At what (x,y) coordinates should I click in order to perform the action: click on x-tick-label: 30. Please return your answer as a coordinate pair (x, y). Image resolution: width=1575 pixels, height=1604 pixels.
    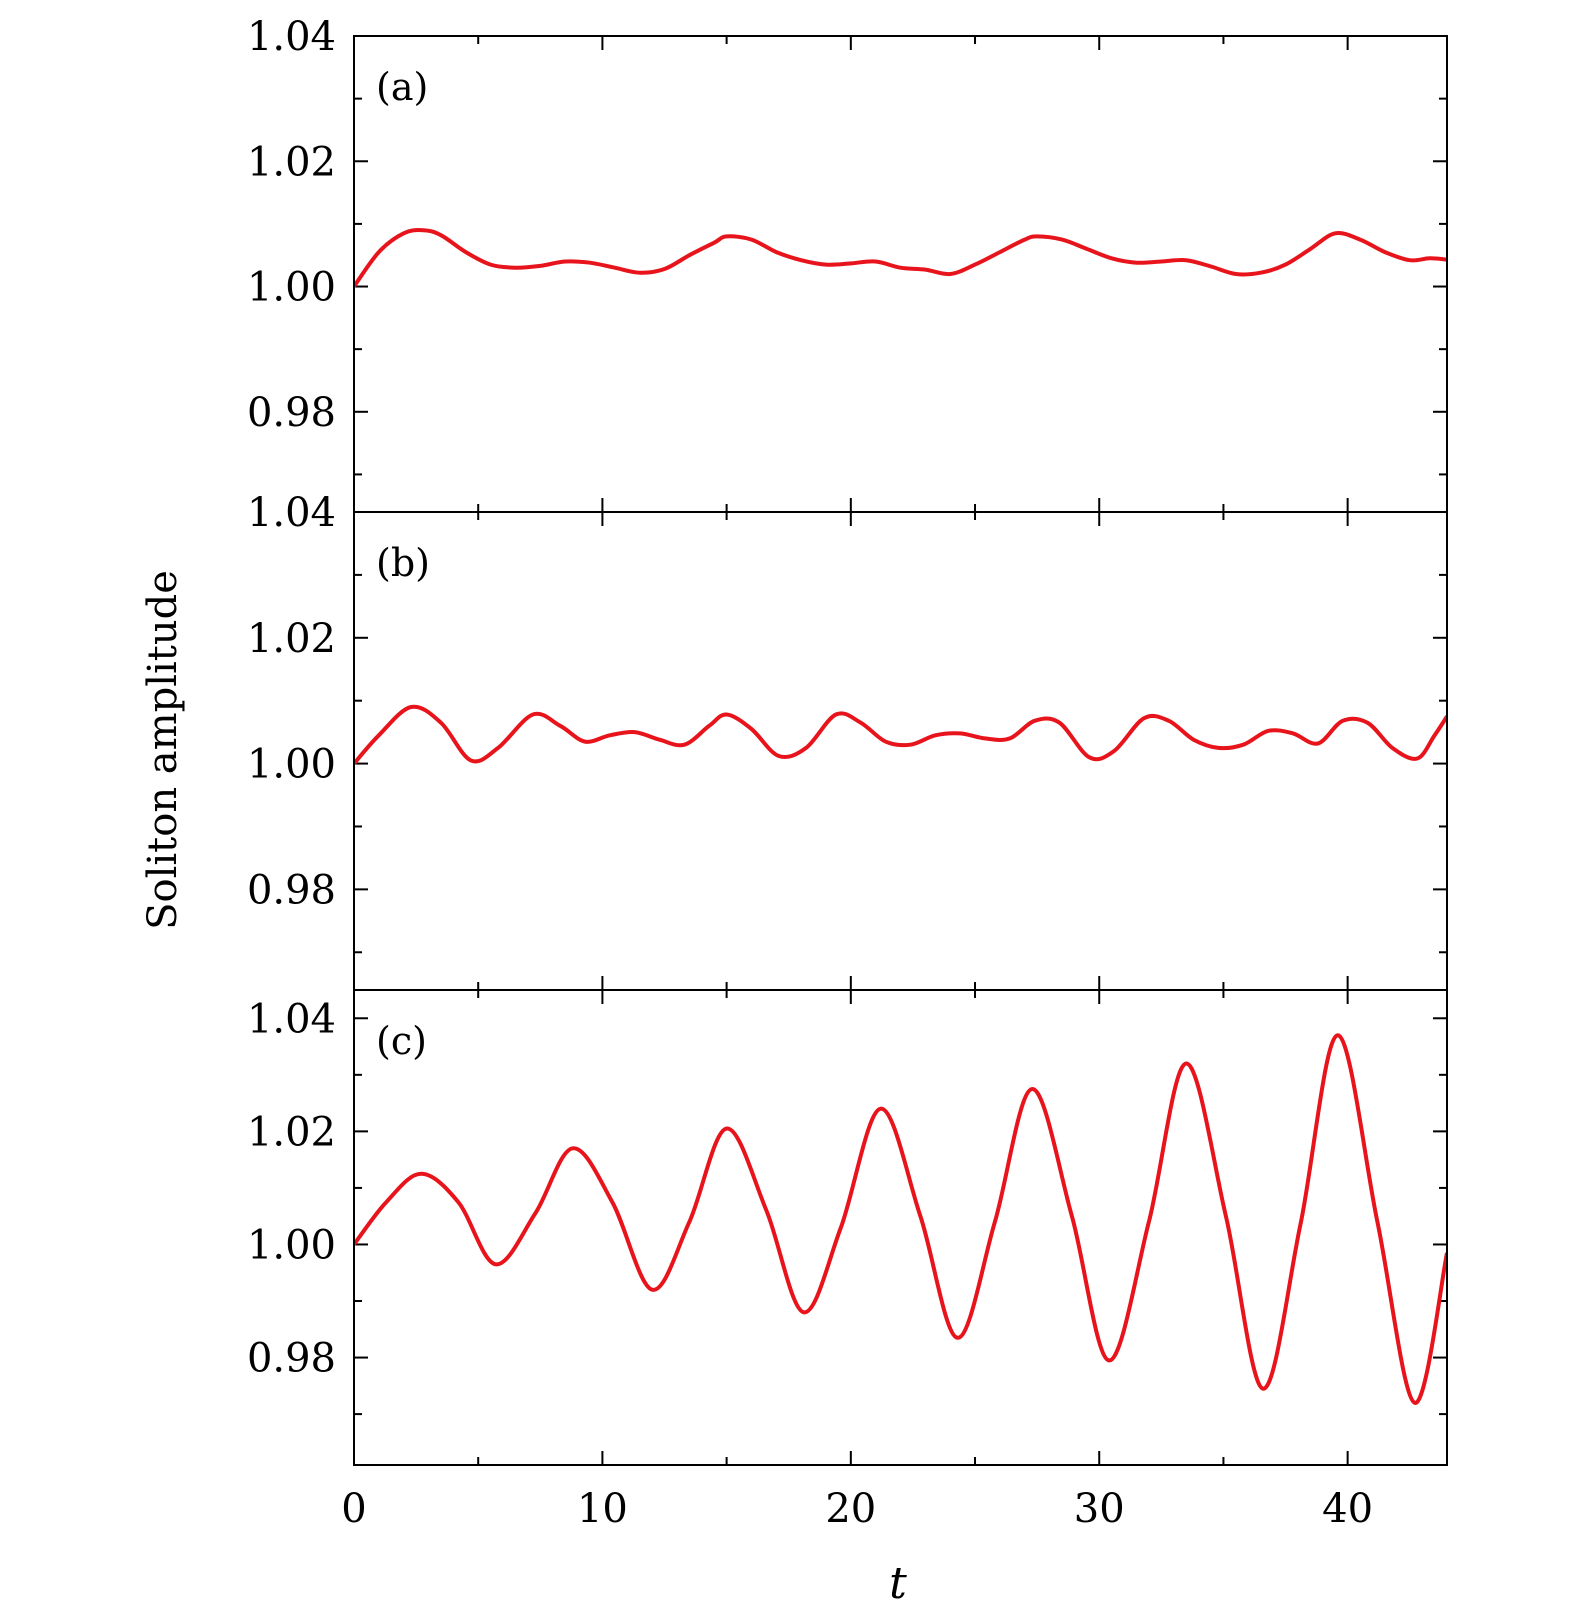
    Looking at the image, I should click on (1099, 1509).